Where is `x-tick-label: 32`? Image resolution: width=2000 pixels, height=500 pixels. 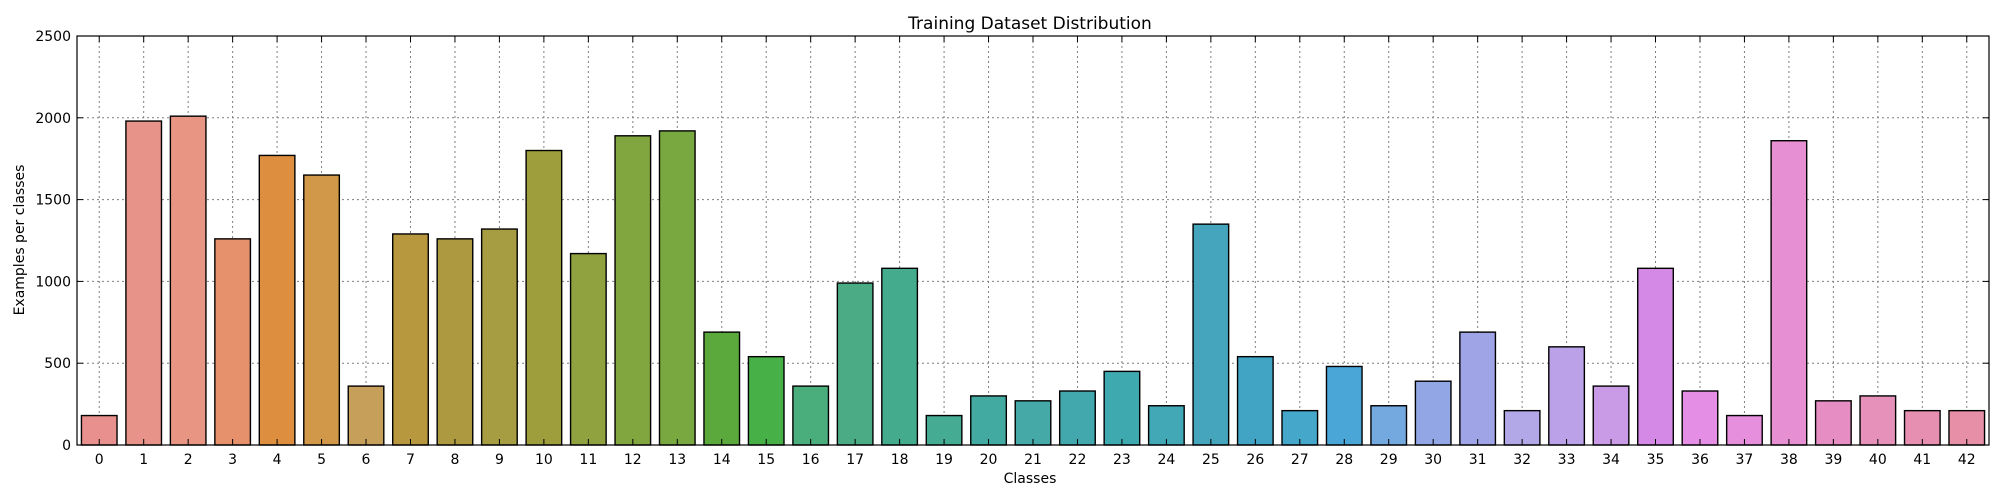 x-tick-label: 32 is located at coordinates (1522, 460).